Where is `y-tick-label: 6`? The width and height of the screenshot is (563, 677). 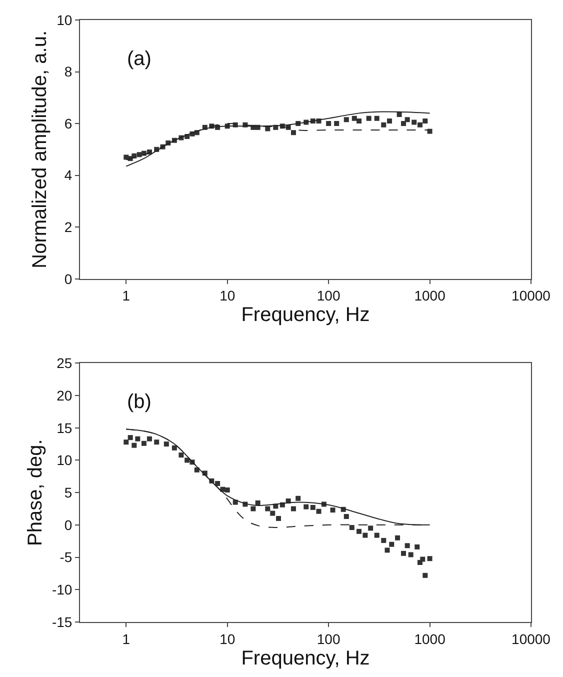 y-tick-label: 6 is located at coordinates (68, 123).